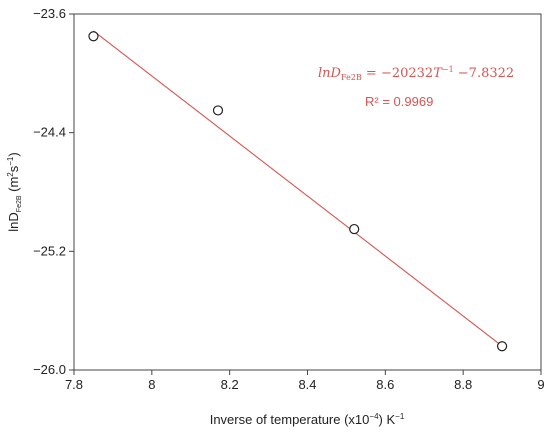 The width and height of the screenshot is (550, 436). I want to click on y-axis-ticks: −23.6 −24.4 −25.2 −26.0, so click(53, 191).